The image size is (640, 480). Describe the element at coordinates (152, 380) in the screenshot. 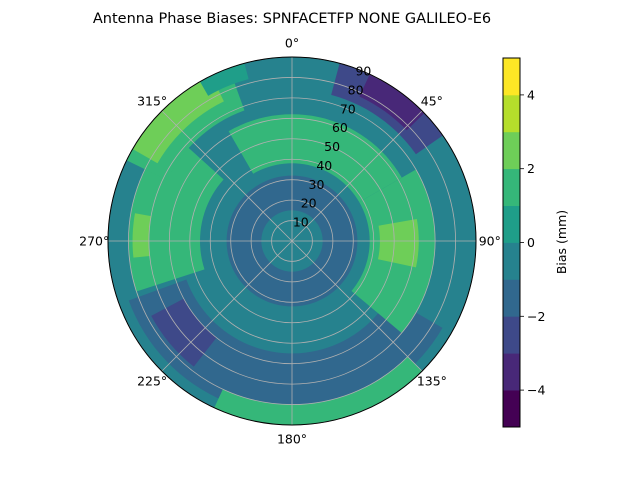

I see `angular-tick-label: 225°` at that location.